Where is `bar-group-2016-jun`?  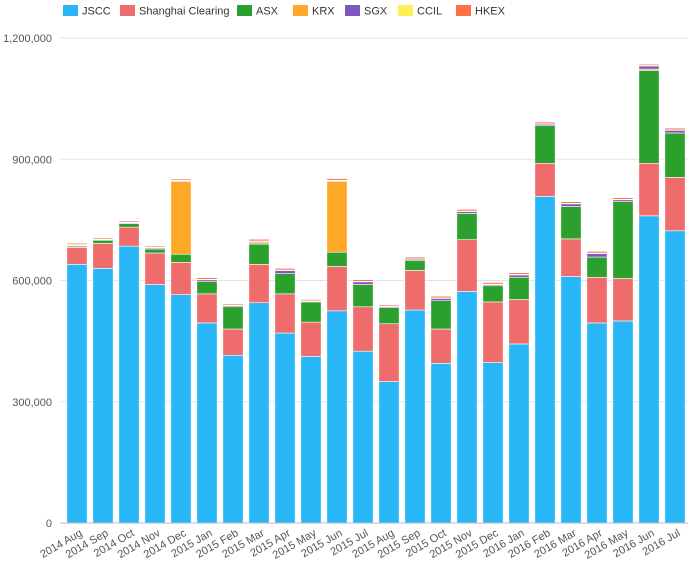 bar-group-2016-jun is located at coordinates (649, 293).